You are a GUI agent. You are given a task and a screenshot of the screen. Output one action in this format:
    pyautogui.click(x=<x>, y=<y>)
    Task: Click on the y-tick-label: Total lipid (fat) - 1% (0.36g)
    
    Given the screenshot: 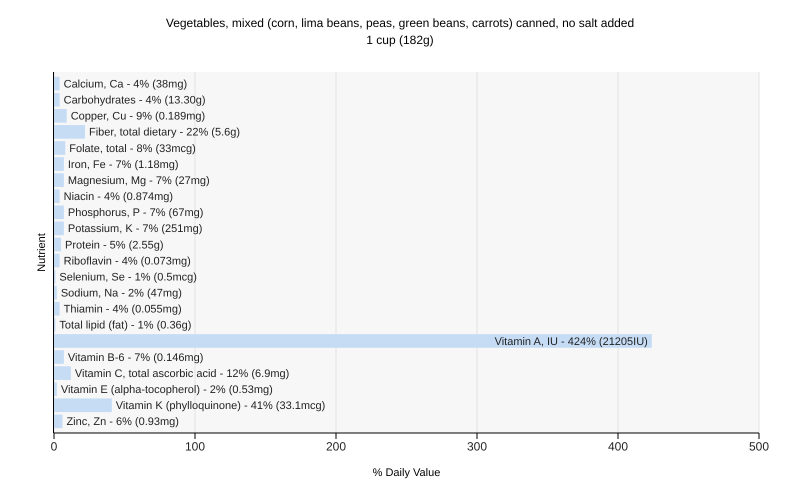 What is the action you would take?
    pyautogui.click(x=125, y=326)
    